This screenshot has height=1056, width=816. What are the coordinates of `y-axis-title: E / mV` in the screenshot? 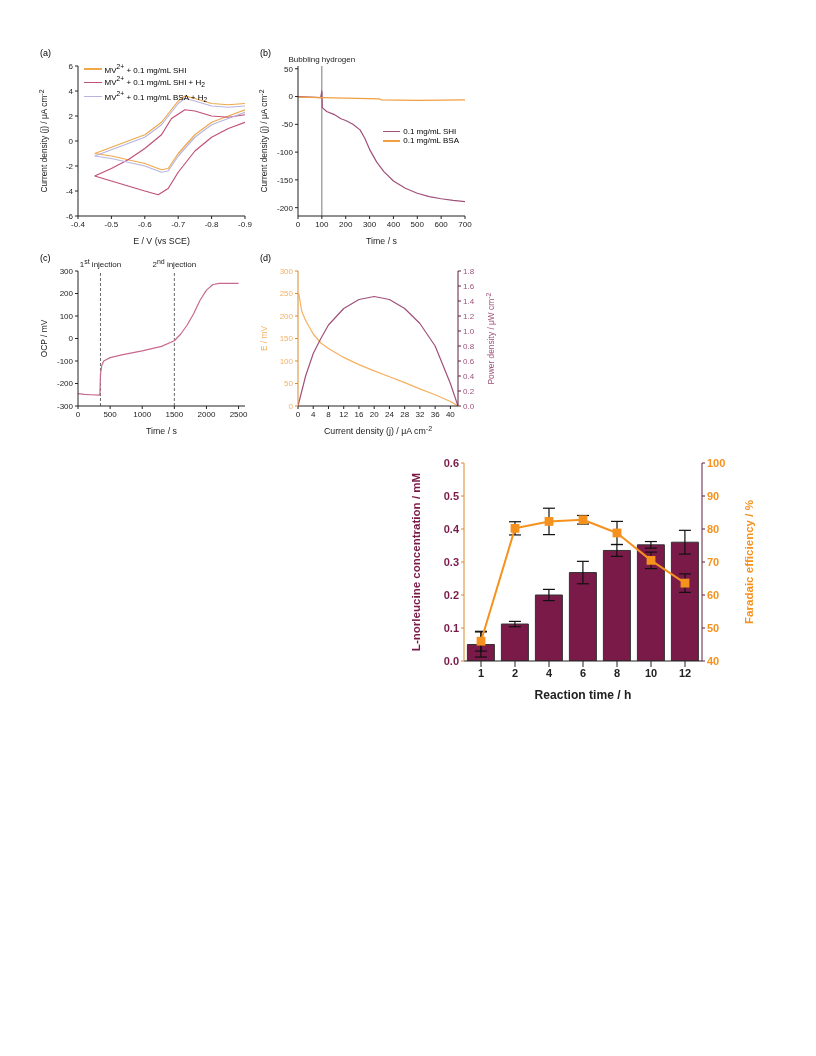 It's located at (264, 338).